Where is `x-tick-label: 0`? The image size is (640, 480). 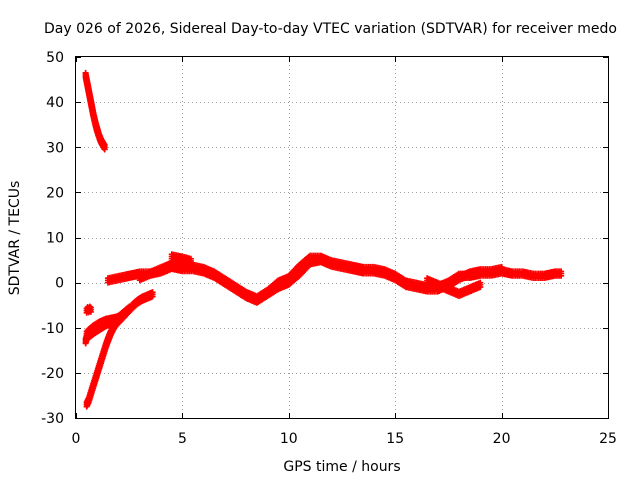 x-tick-label: 0 is located at coordinates (76, 439).